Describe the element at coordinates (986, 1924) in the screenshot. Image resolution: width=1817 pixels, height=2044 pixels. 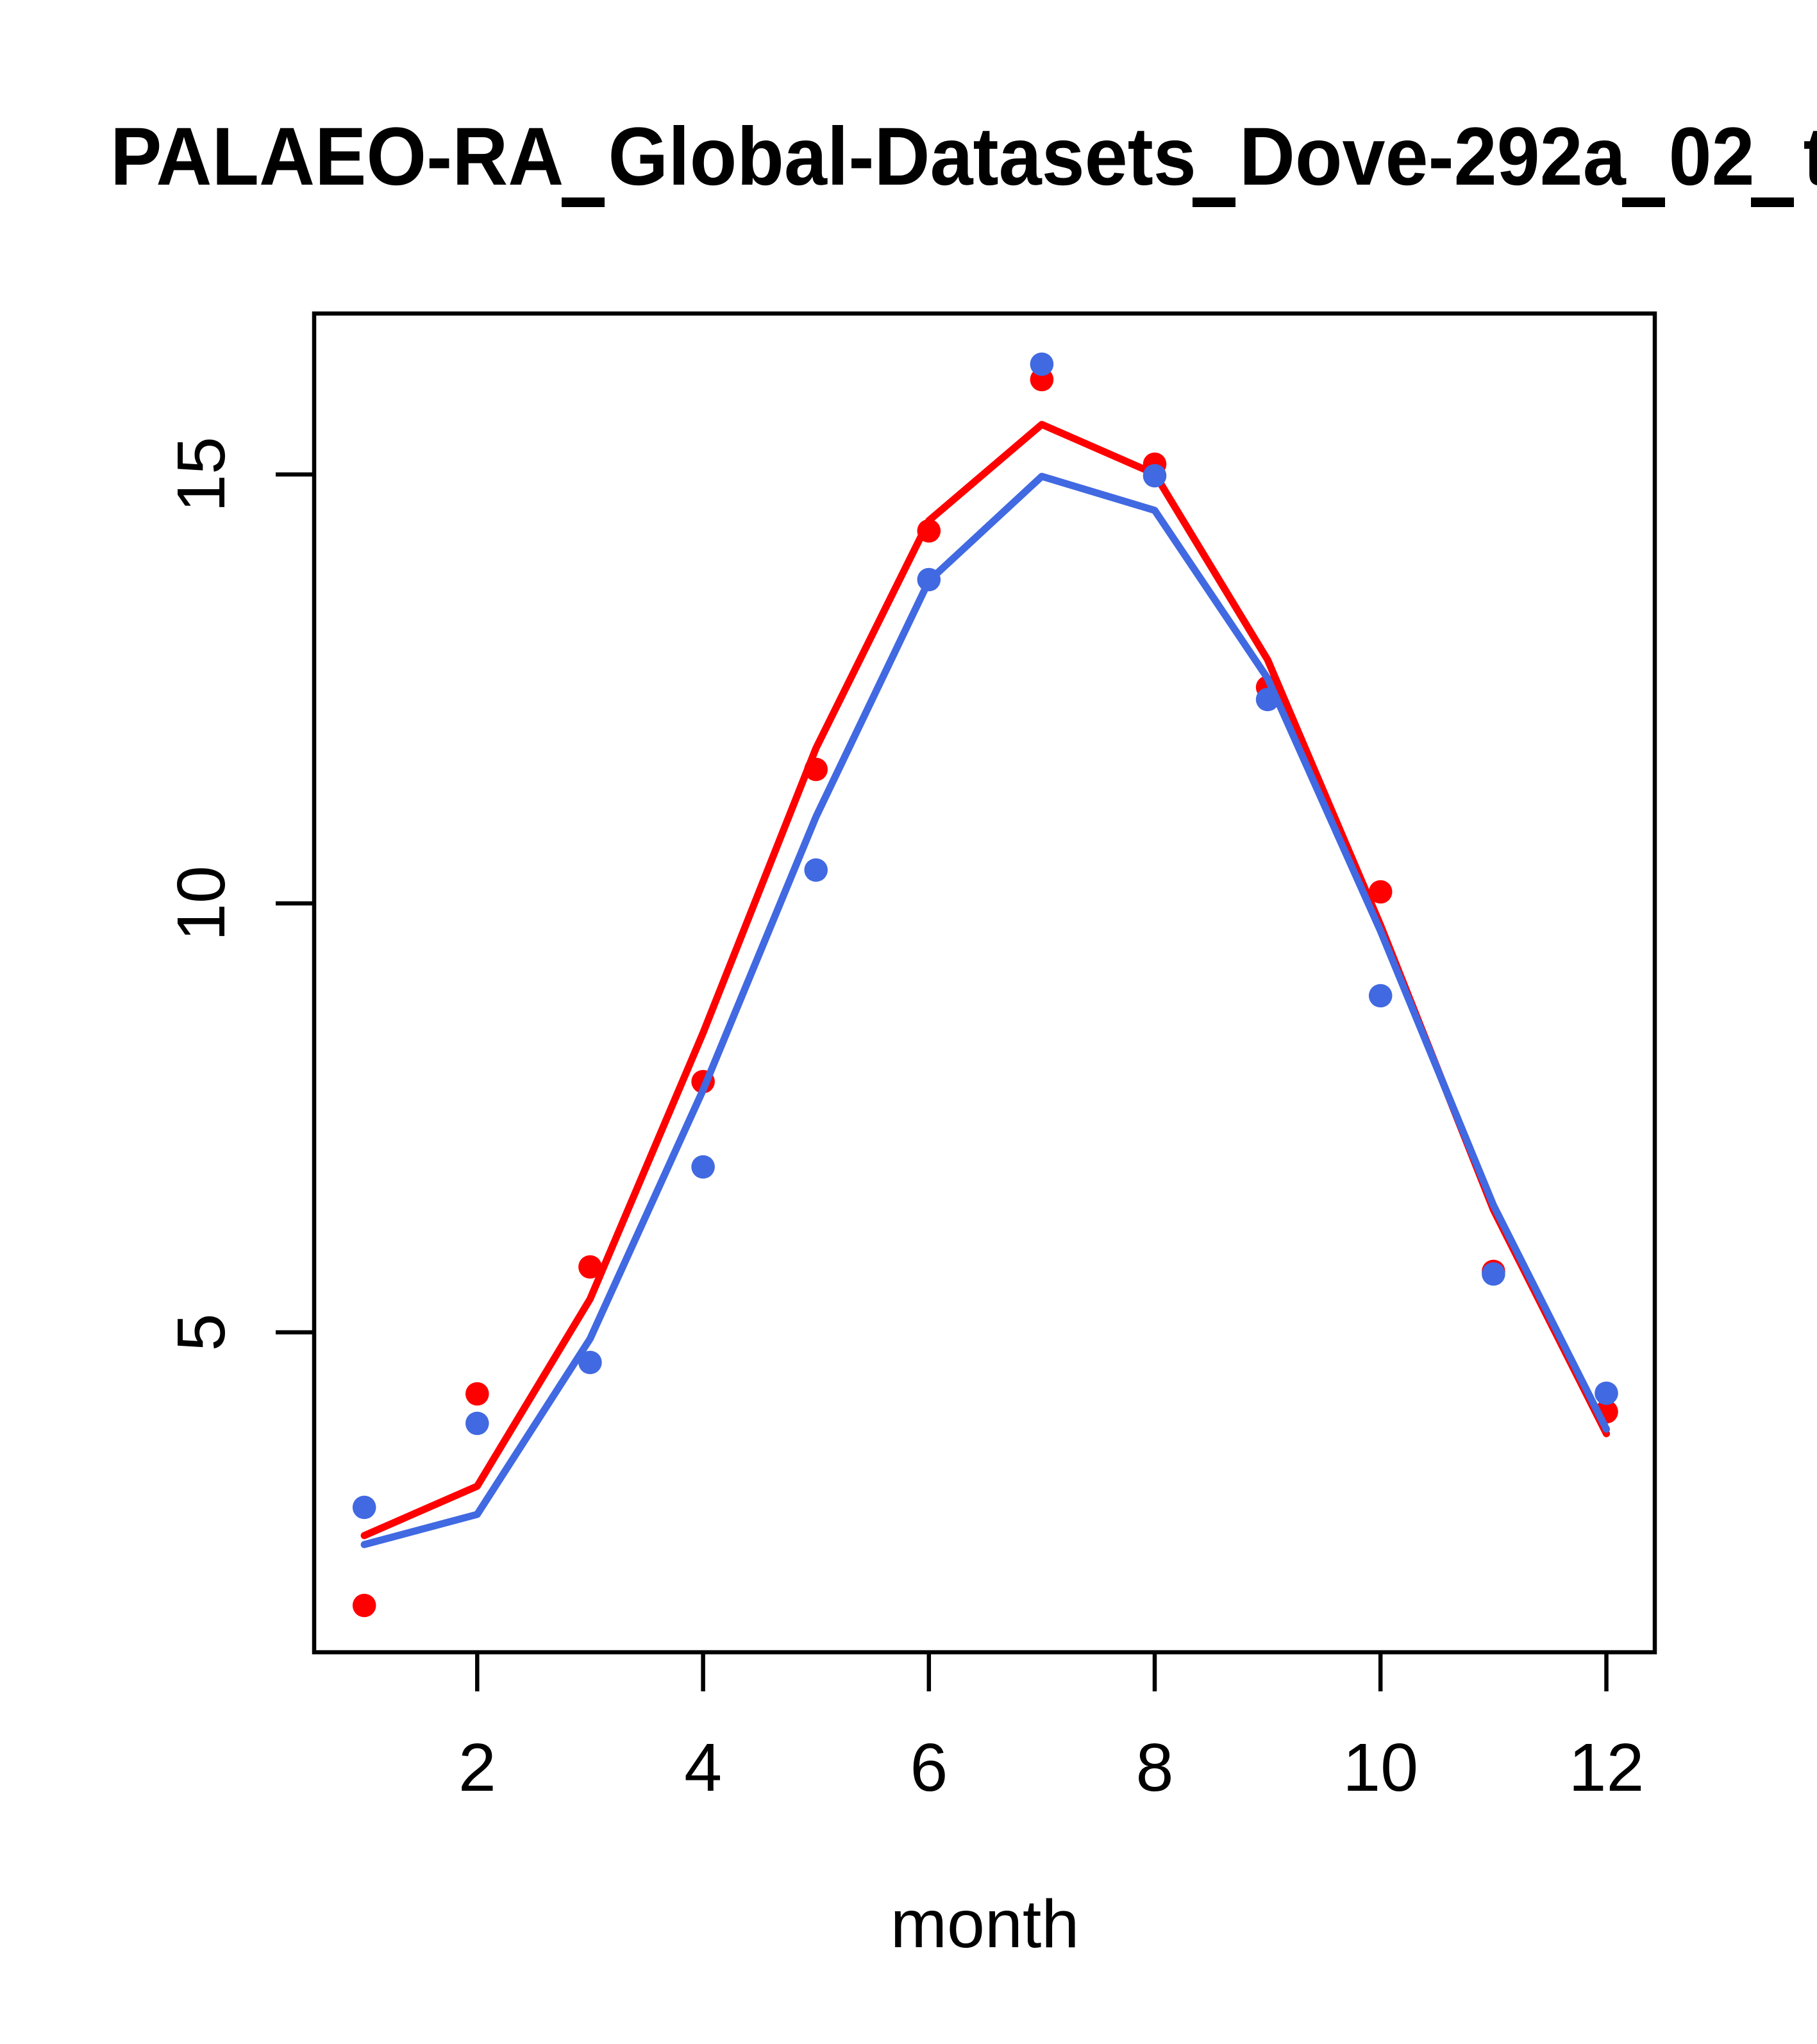
I see `svg-text: month` at that location.